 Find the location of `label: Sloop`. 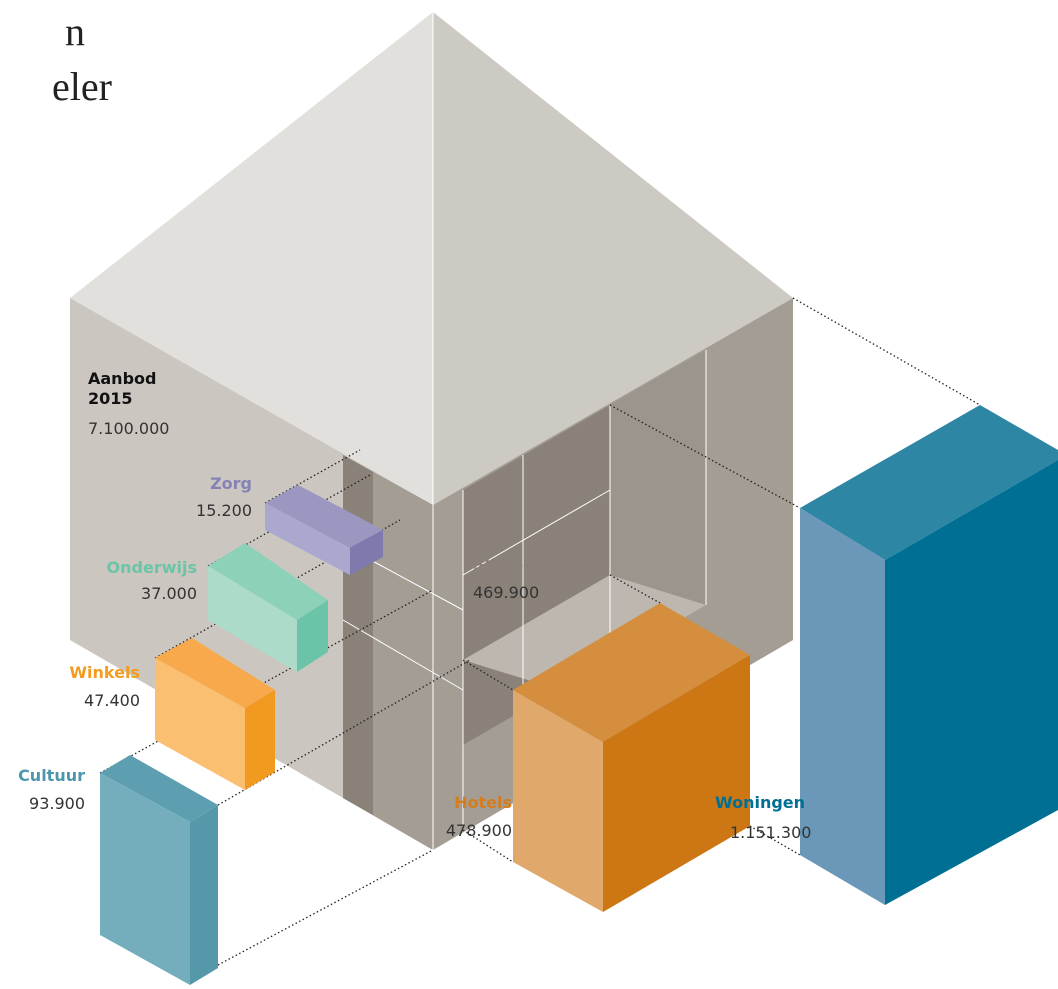

label: Sloop is located at coordinates (498, 564).